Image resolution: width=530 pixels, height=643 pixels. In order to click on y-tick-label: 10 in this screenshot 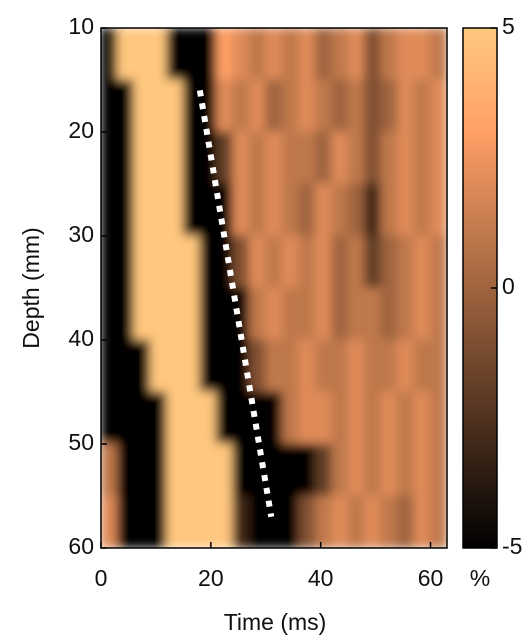, I will do `click(81, 26)`.